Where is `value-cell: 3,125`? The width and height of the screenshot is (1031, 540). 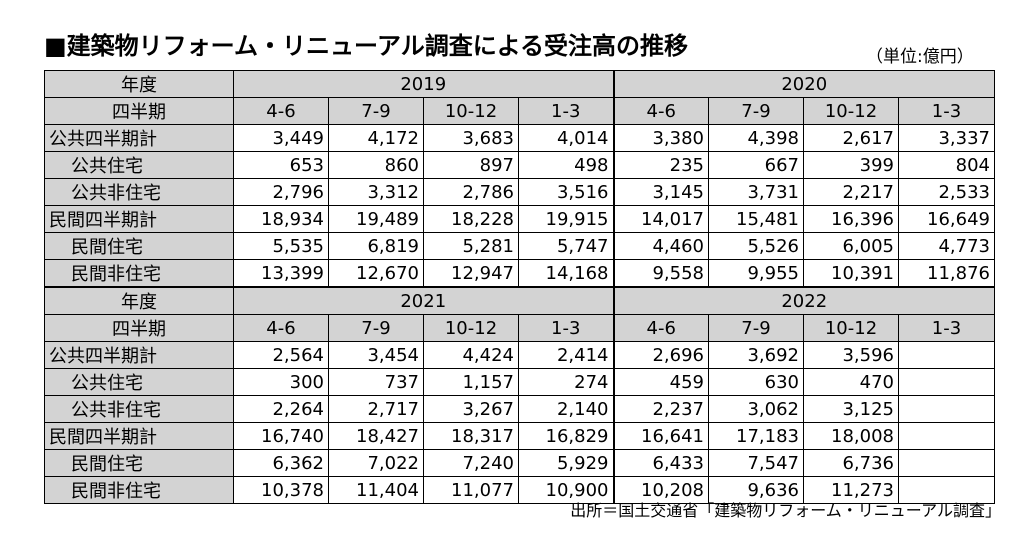
value-cell: 3,125 is located at coordinates (851, 409).